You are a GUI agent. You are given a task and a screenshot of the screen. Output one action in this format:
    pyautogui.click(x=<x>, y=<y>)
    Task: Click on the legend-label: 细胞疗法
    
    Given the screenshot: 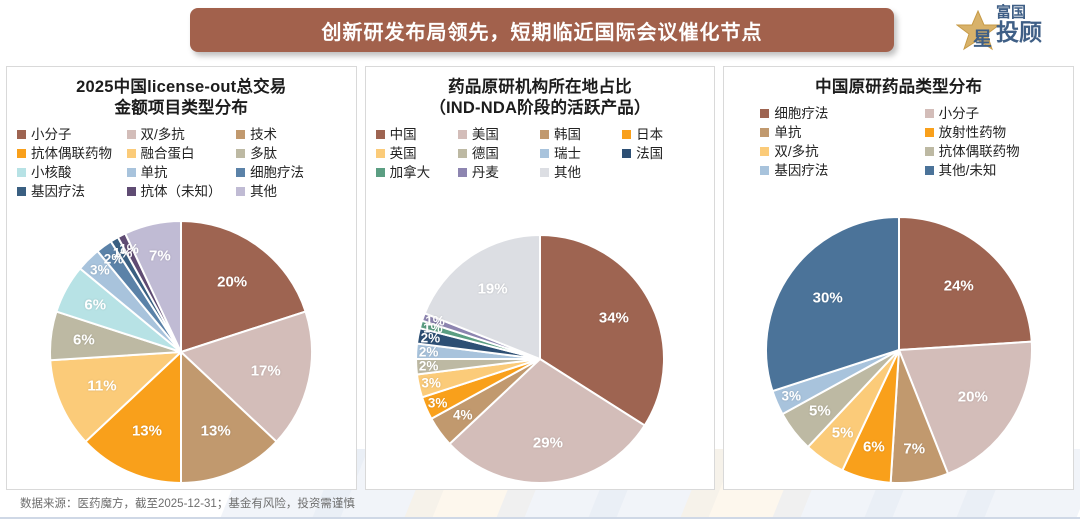 What is the action you would take?
    pyautogui.click(x=801, y=113)
    